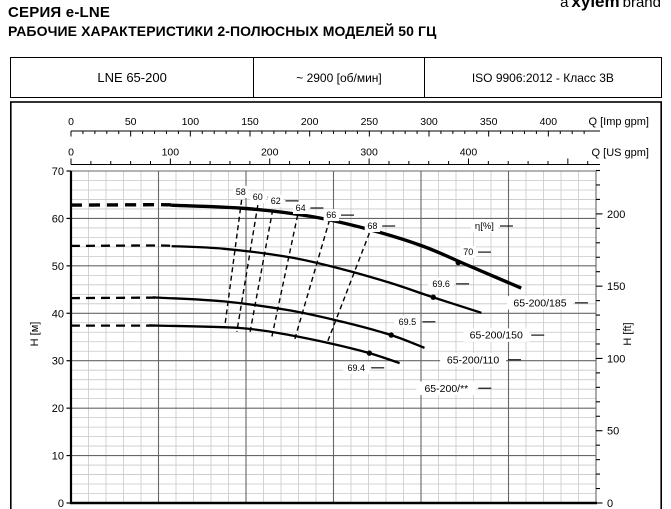  I want to click on curve-label-65-200/**: 65-200/**, so click(446, 389).